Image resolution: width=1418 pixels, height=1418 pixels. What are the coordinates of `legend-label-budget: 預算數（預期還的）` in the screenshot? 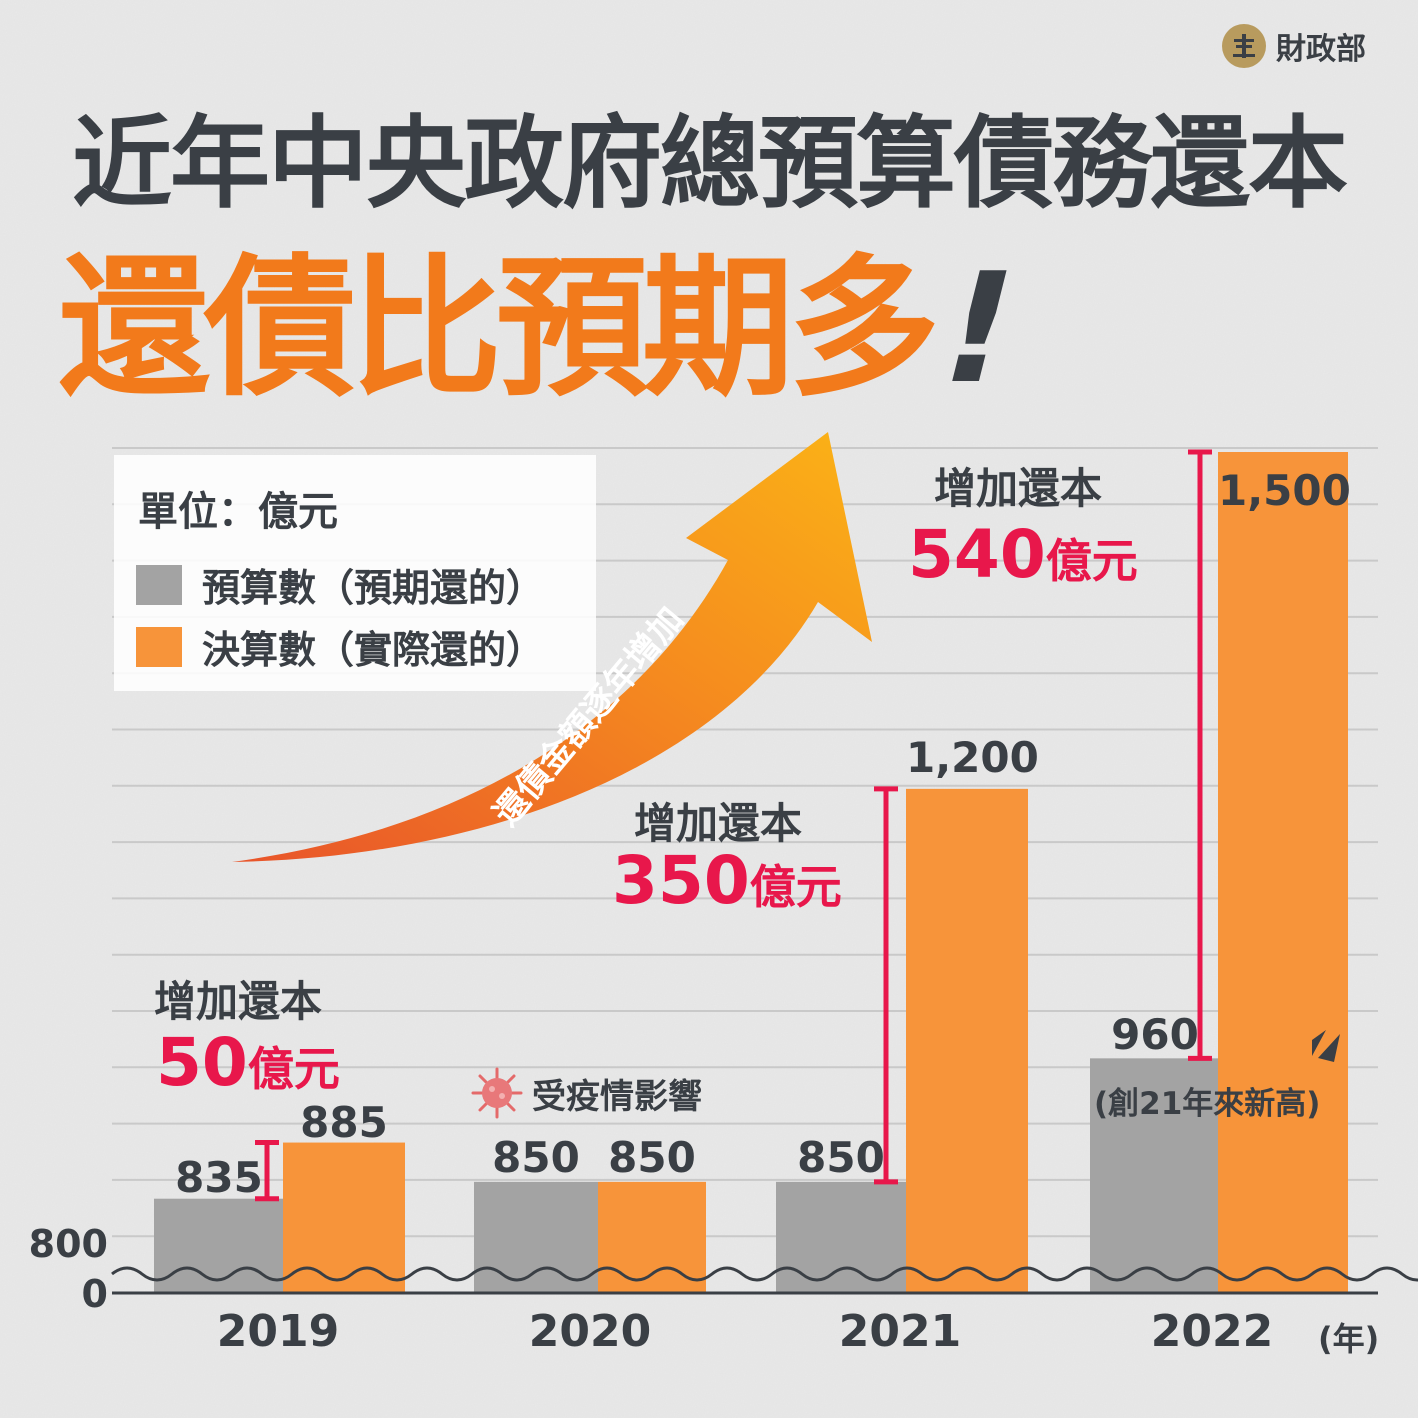 It's located at (373, 588).